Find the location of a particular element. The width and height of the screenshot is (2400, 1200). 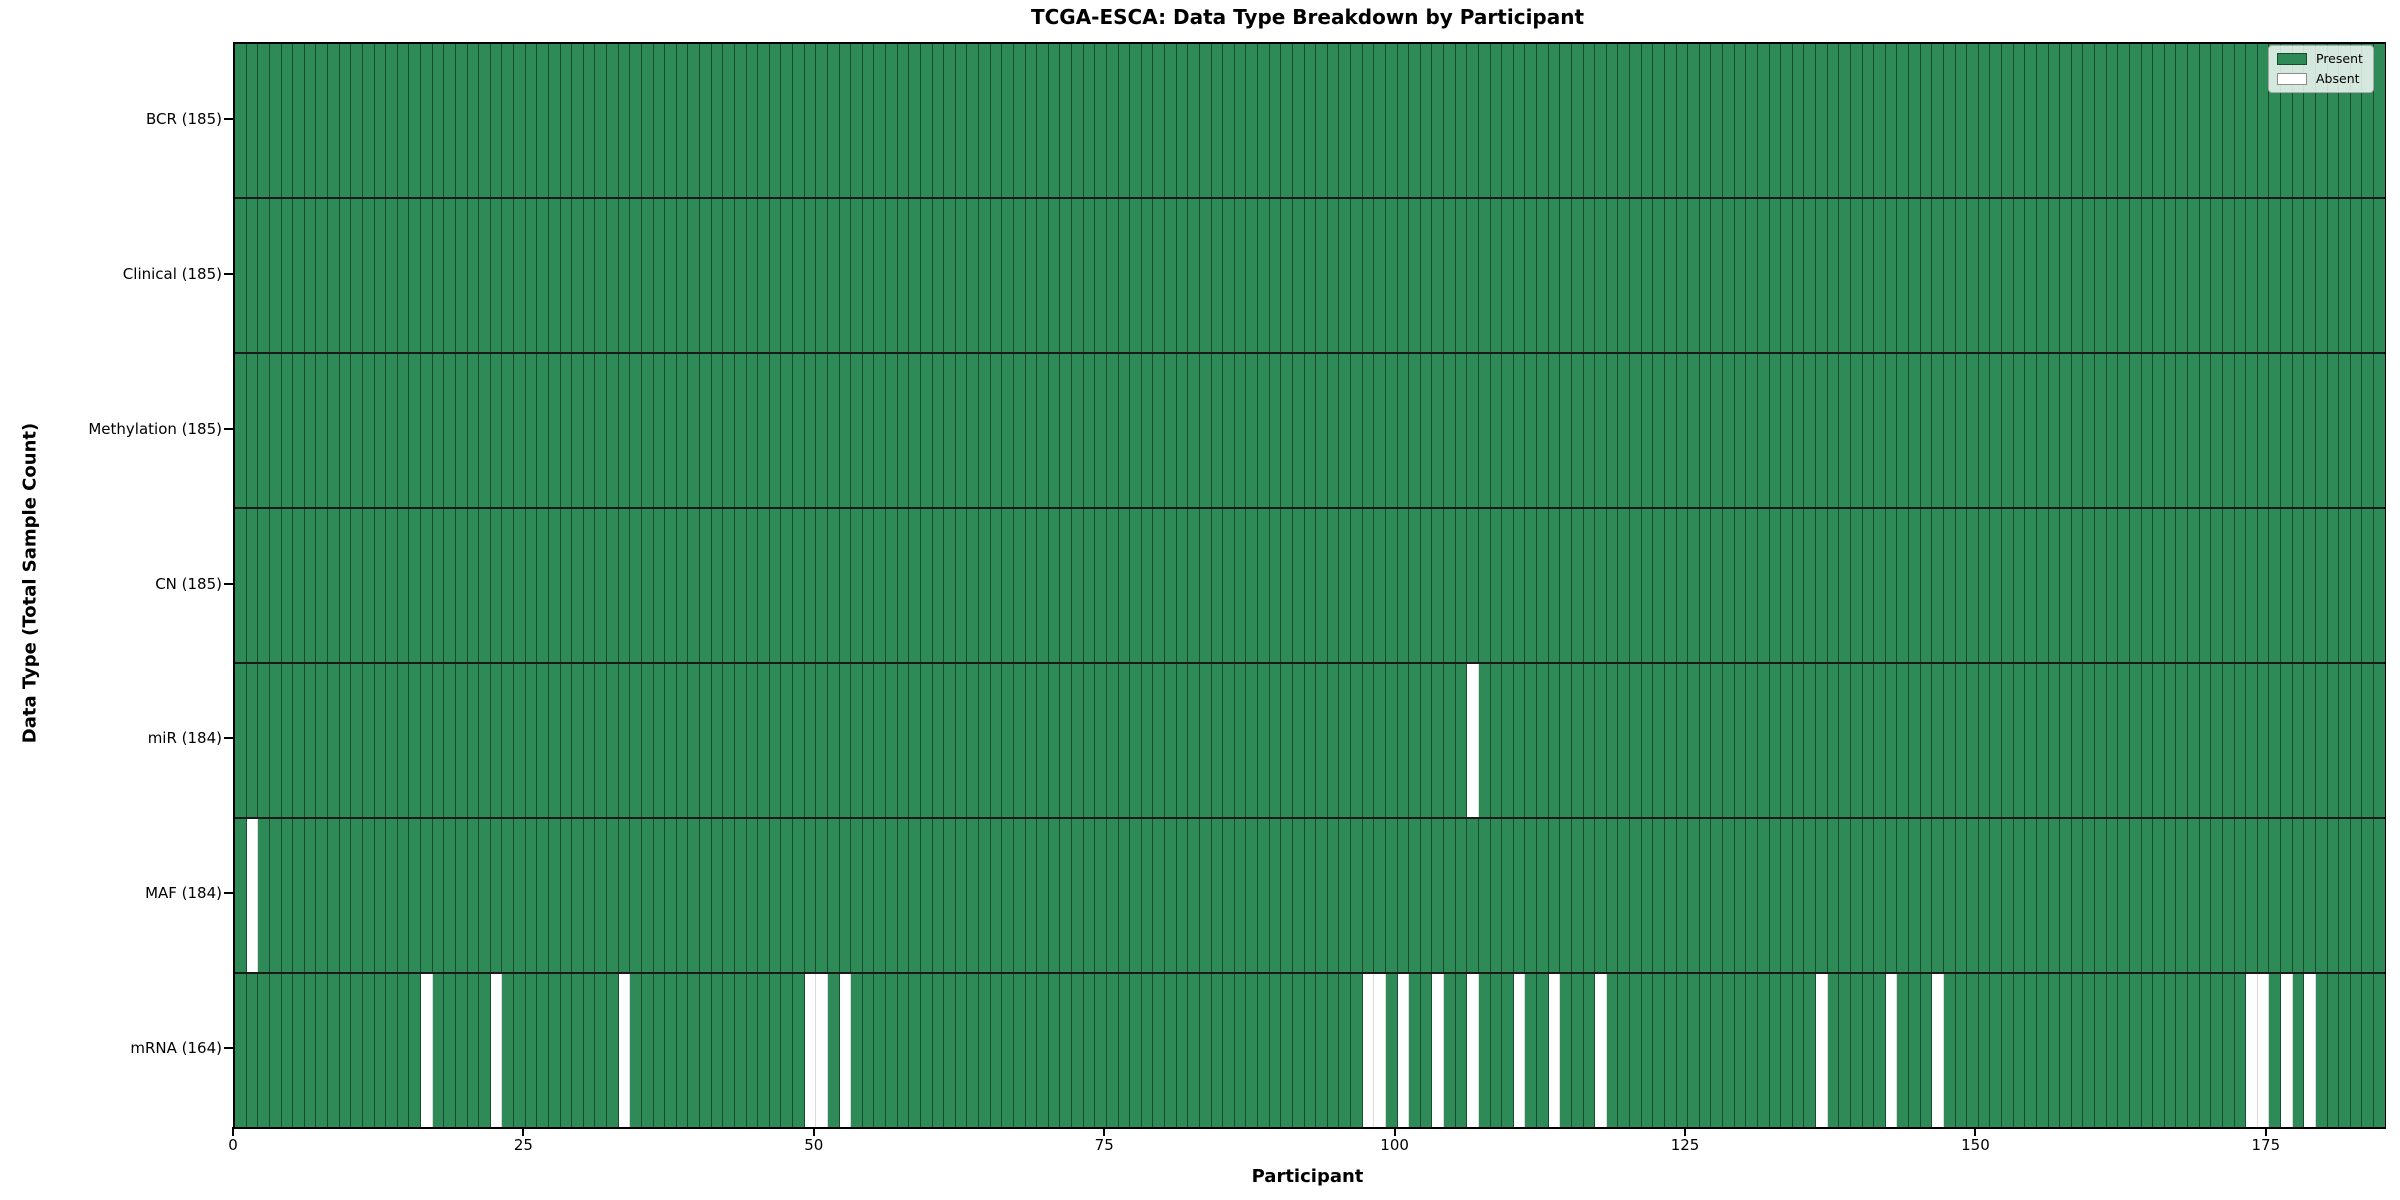

legend-entry-present: Present is located at coordinates (2320, 59).